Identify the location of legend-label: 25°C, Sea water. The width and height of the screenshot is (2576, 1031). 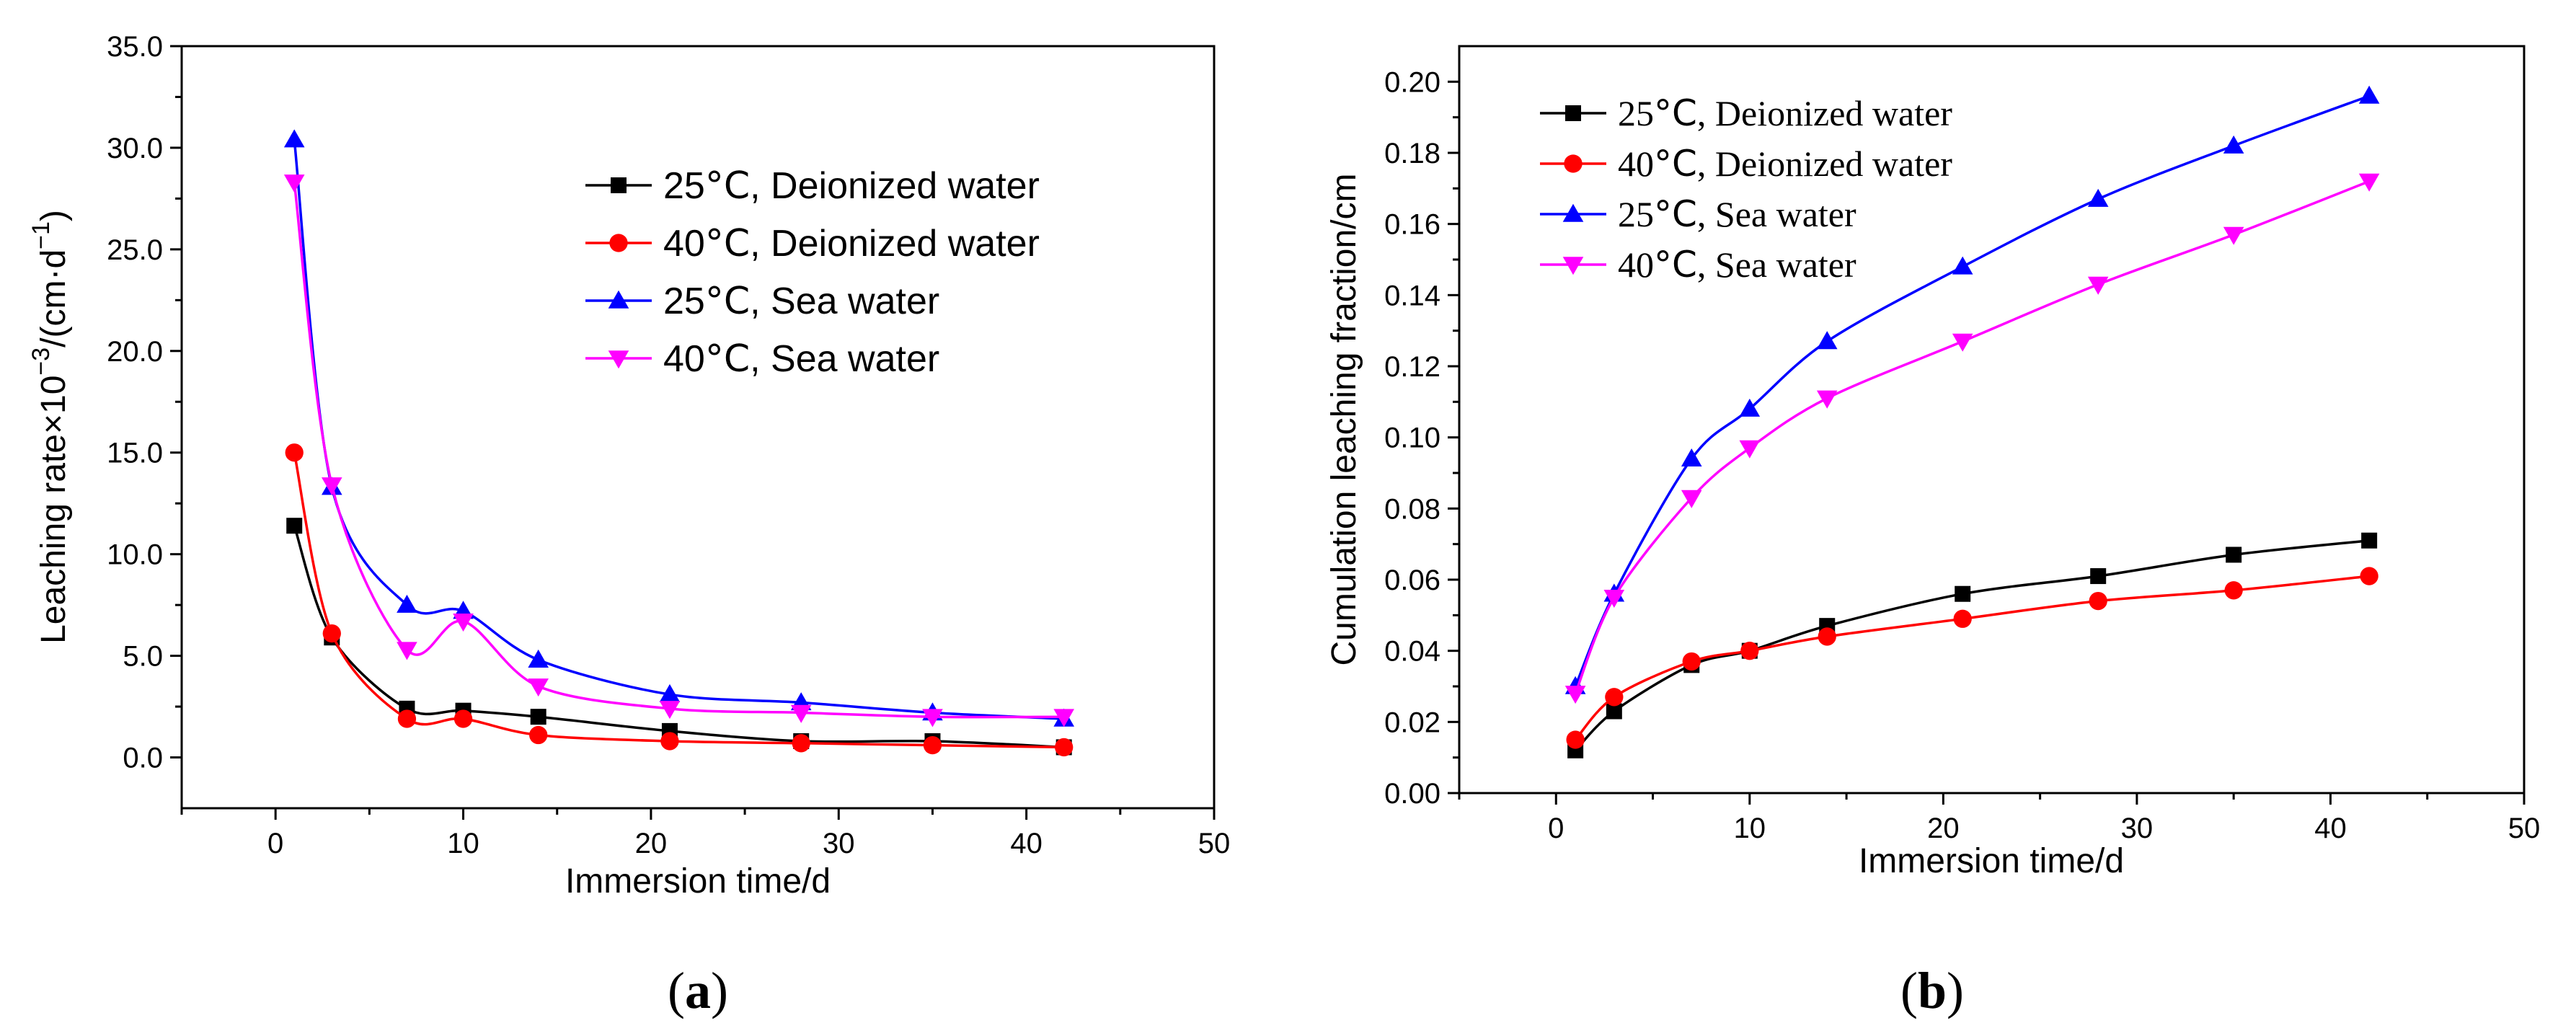
(1737, 214).